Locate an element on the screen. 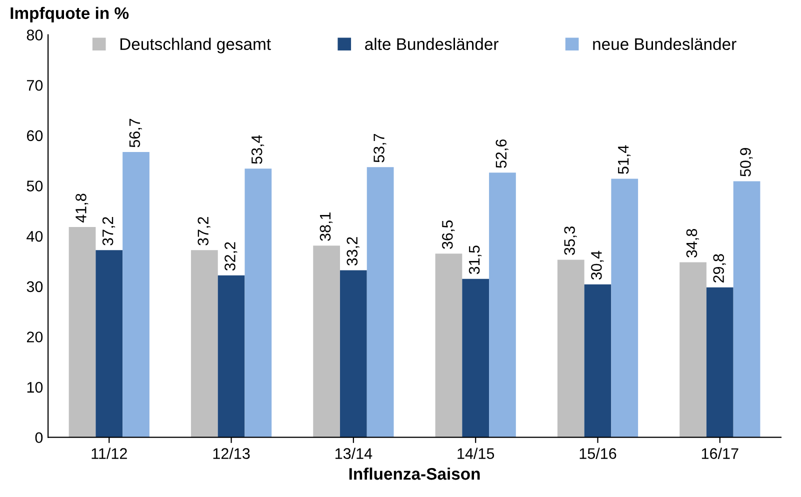 The image size is (801, 497). y-tick-label: 0 is located at coordinates (39, 438).